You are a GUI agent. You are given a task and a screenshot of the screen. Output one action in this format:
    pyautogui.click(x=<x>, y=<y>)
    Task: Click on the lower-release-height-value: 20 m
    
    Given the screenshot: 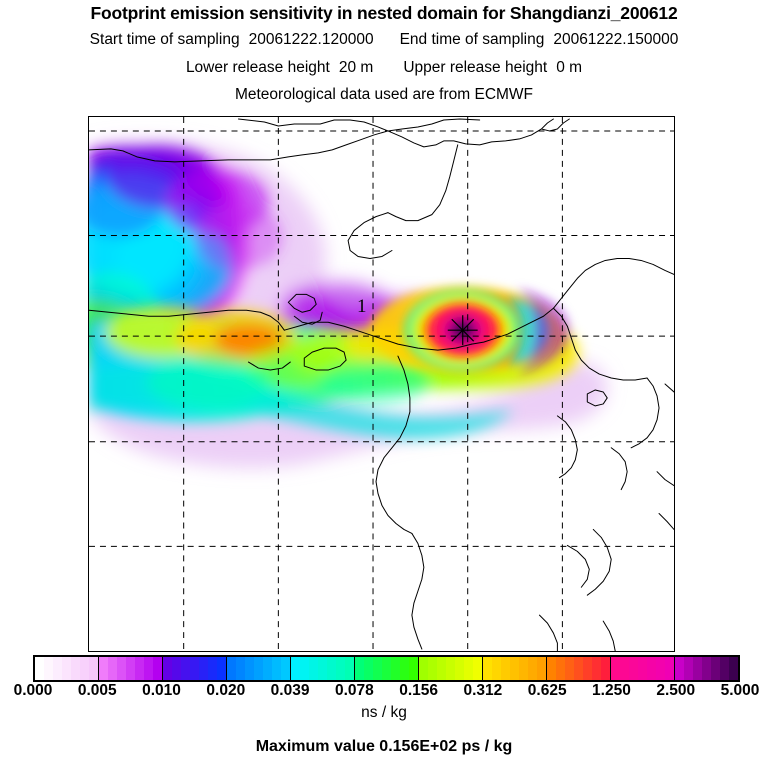 What is the action you would take?
    pyautogui.click(x=356, y=67)
    